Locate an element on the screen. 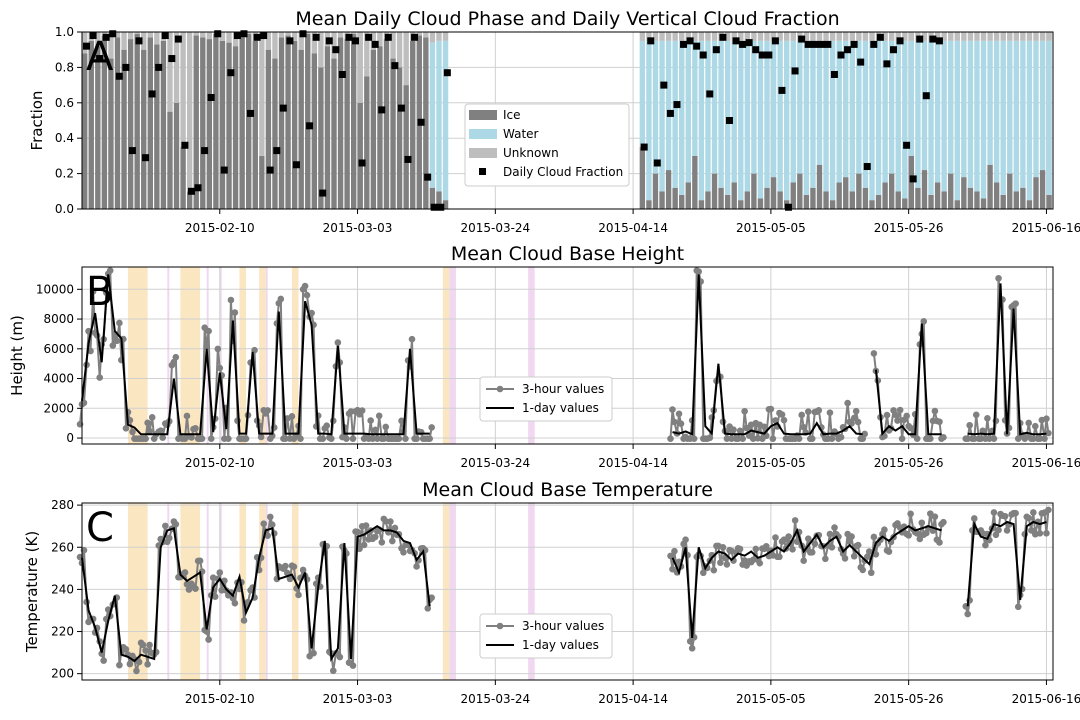 The height and width of the screenshot is (720, 1080). shade-violet is located at coordinates (452, 355).